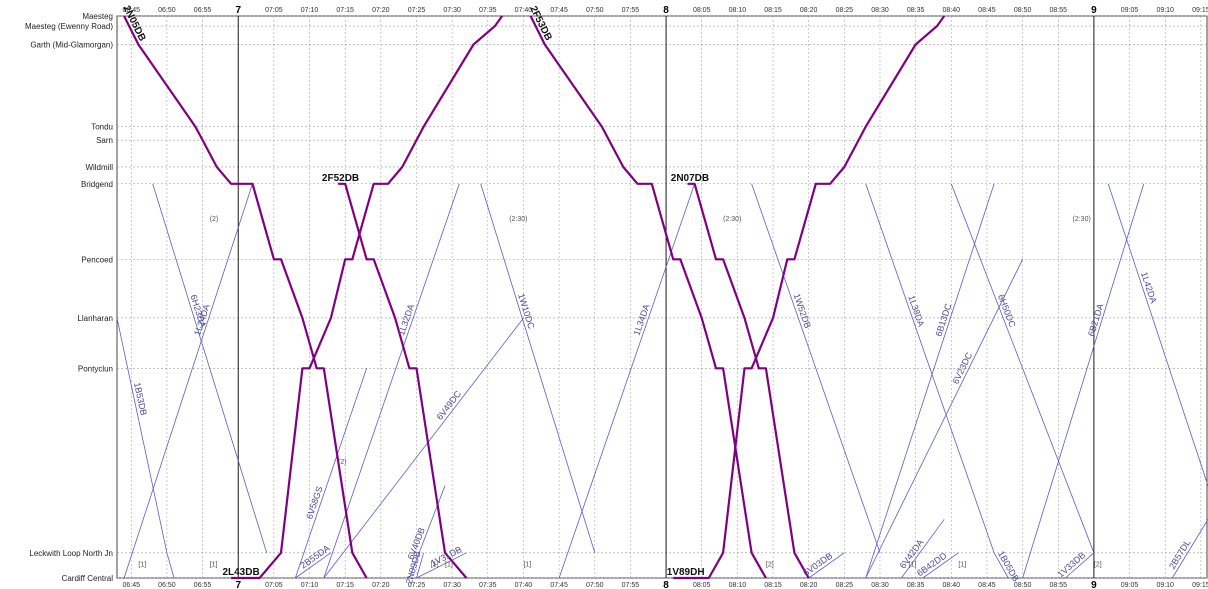 The height and width of the screenshot is (589, 1208). I want to click on time-tick-label: 09:15, so click(1200, 10).